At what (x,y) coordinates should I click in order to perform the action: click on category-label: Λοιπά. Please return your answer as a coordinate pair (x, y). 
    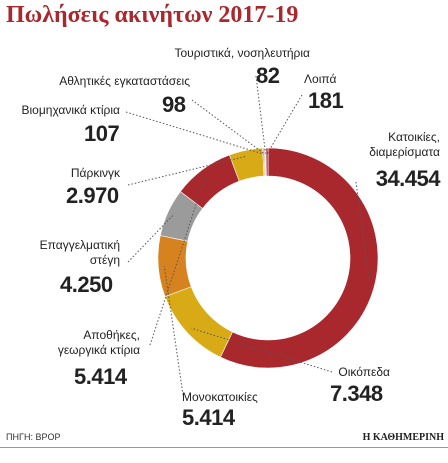
    Looking at the image, I should click on (320, 79).